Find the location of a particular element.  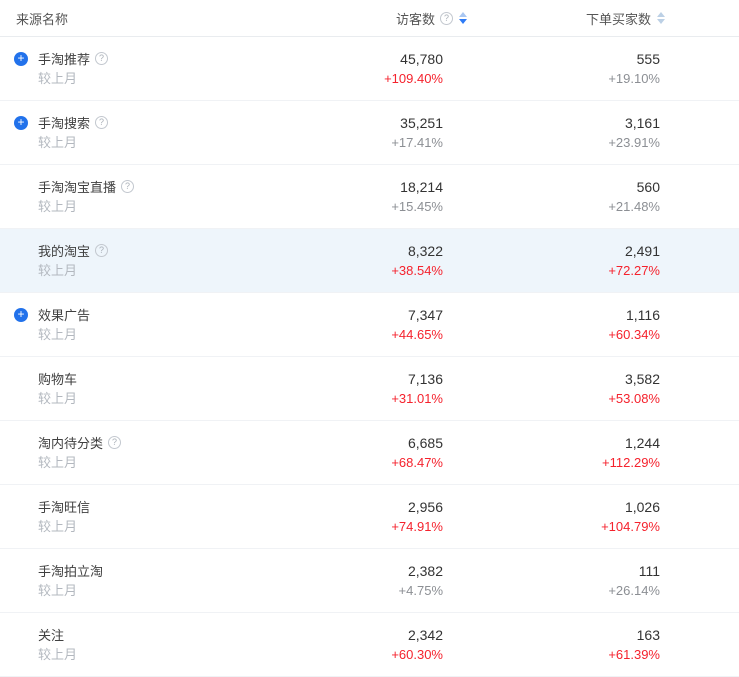

source-name: 手淘旺信 is located at coordinates (64, 507).